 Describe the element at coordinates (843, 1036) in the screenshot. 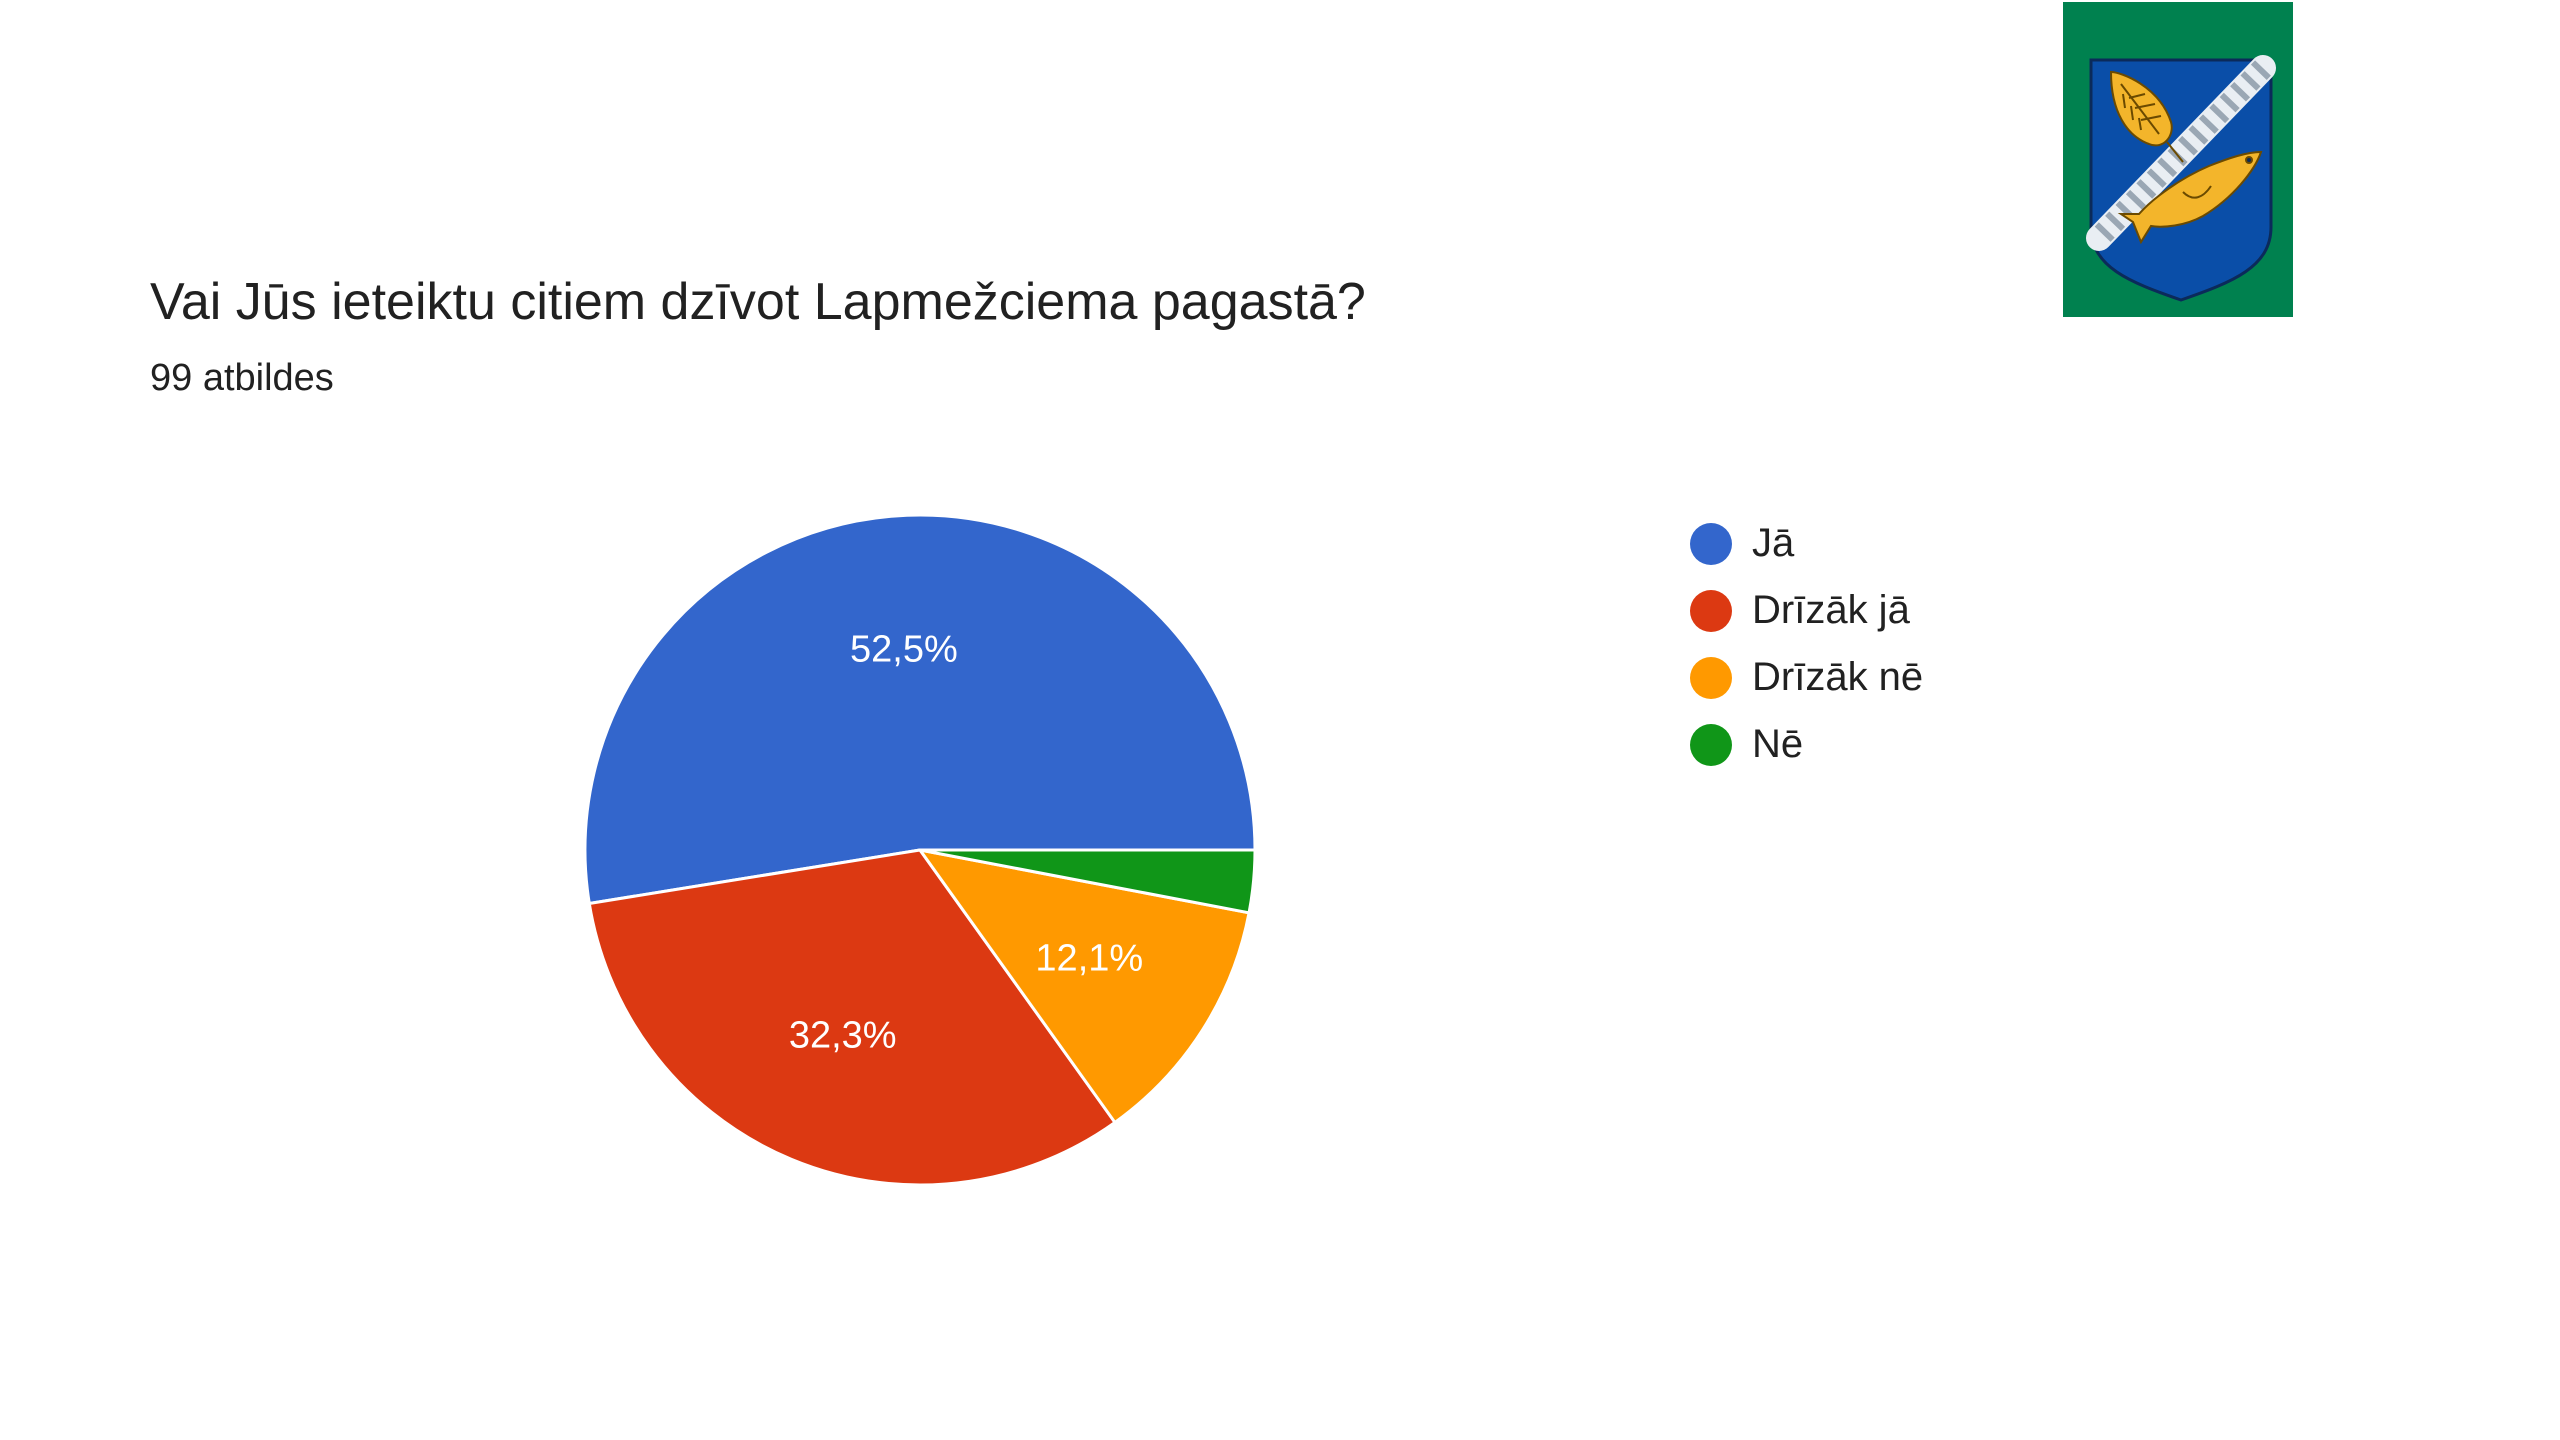

I see `slice-label-drizak-ja: 32,3%` at that location.